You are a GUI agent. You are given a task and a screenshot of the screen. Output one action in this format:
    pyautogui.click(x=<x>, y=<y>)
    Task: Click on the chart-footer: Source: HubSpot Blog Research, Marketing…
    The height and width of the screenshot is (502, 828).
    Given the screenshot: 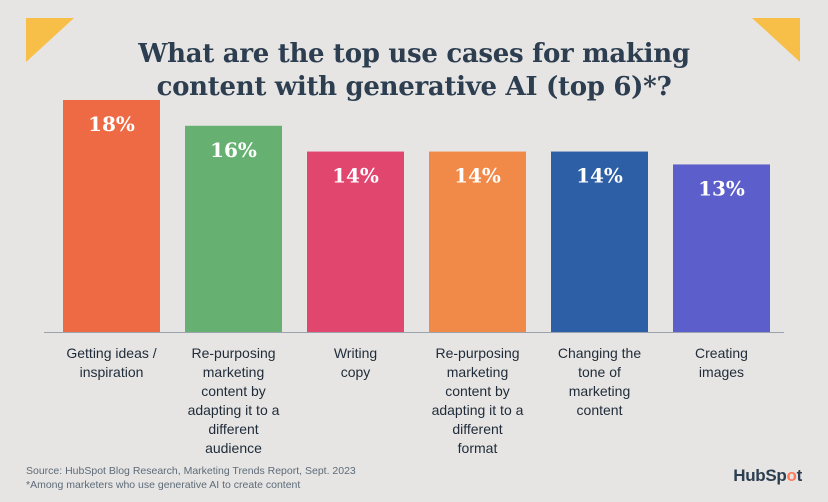 What is the action you would take?
    pyautogui.click(x=191, y=478)
    